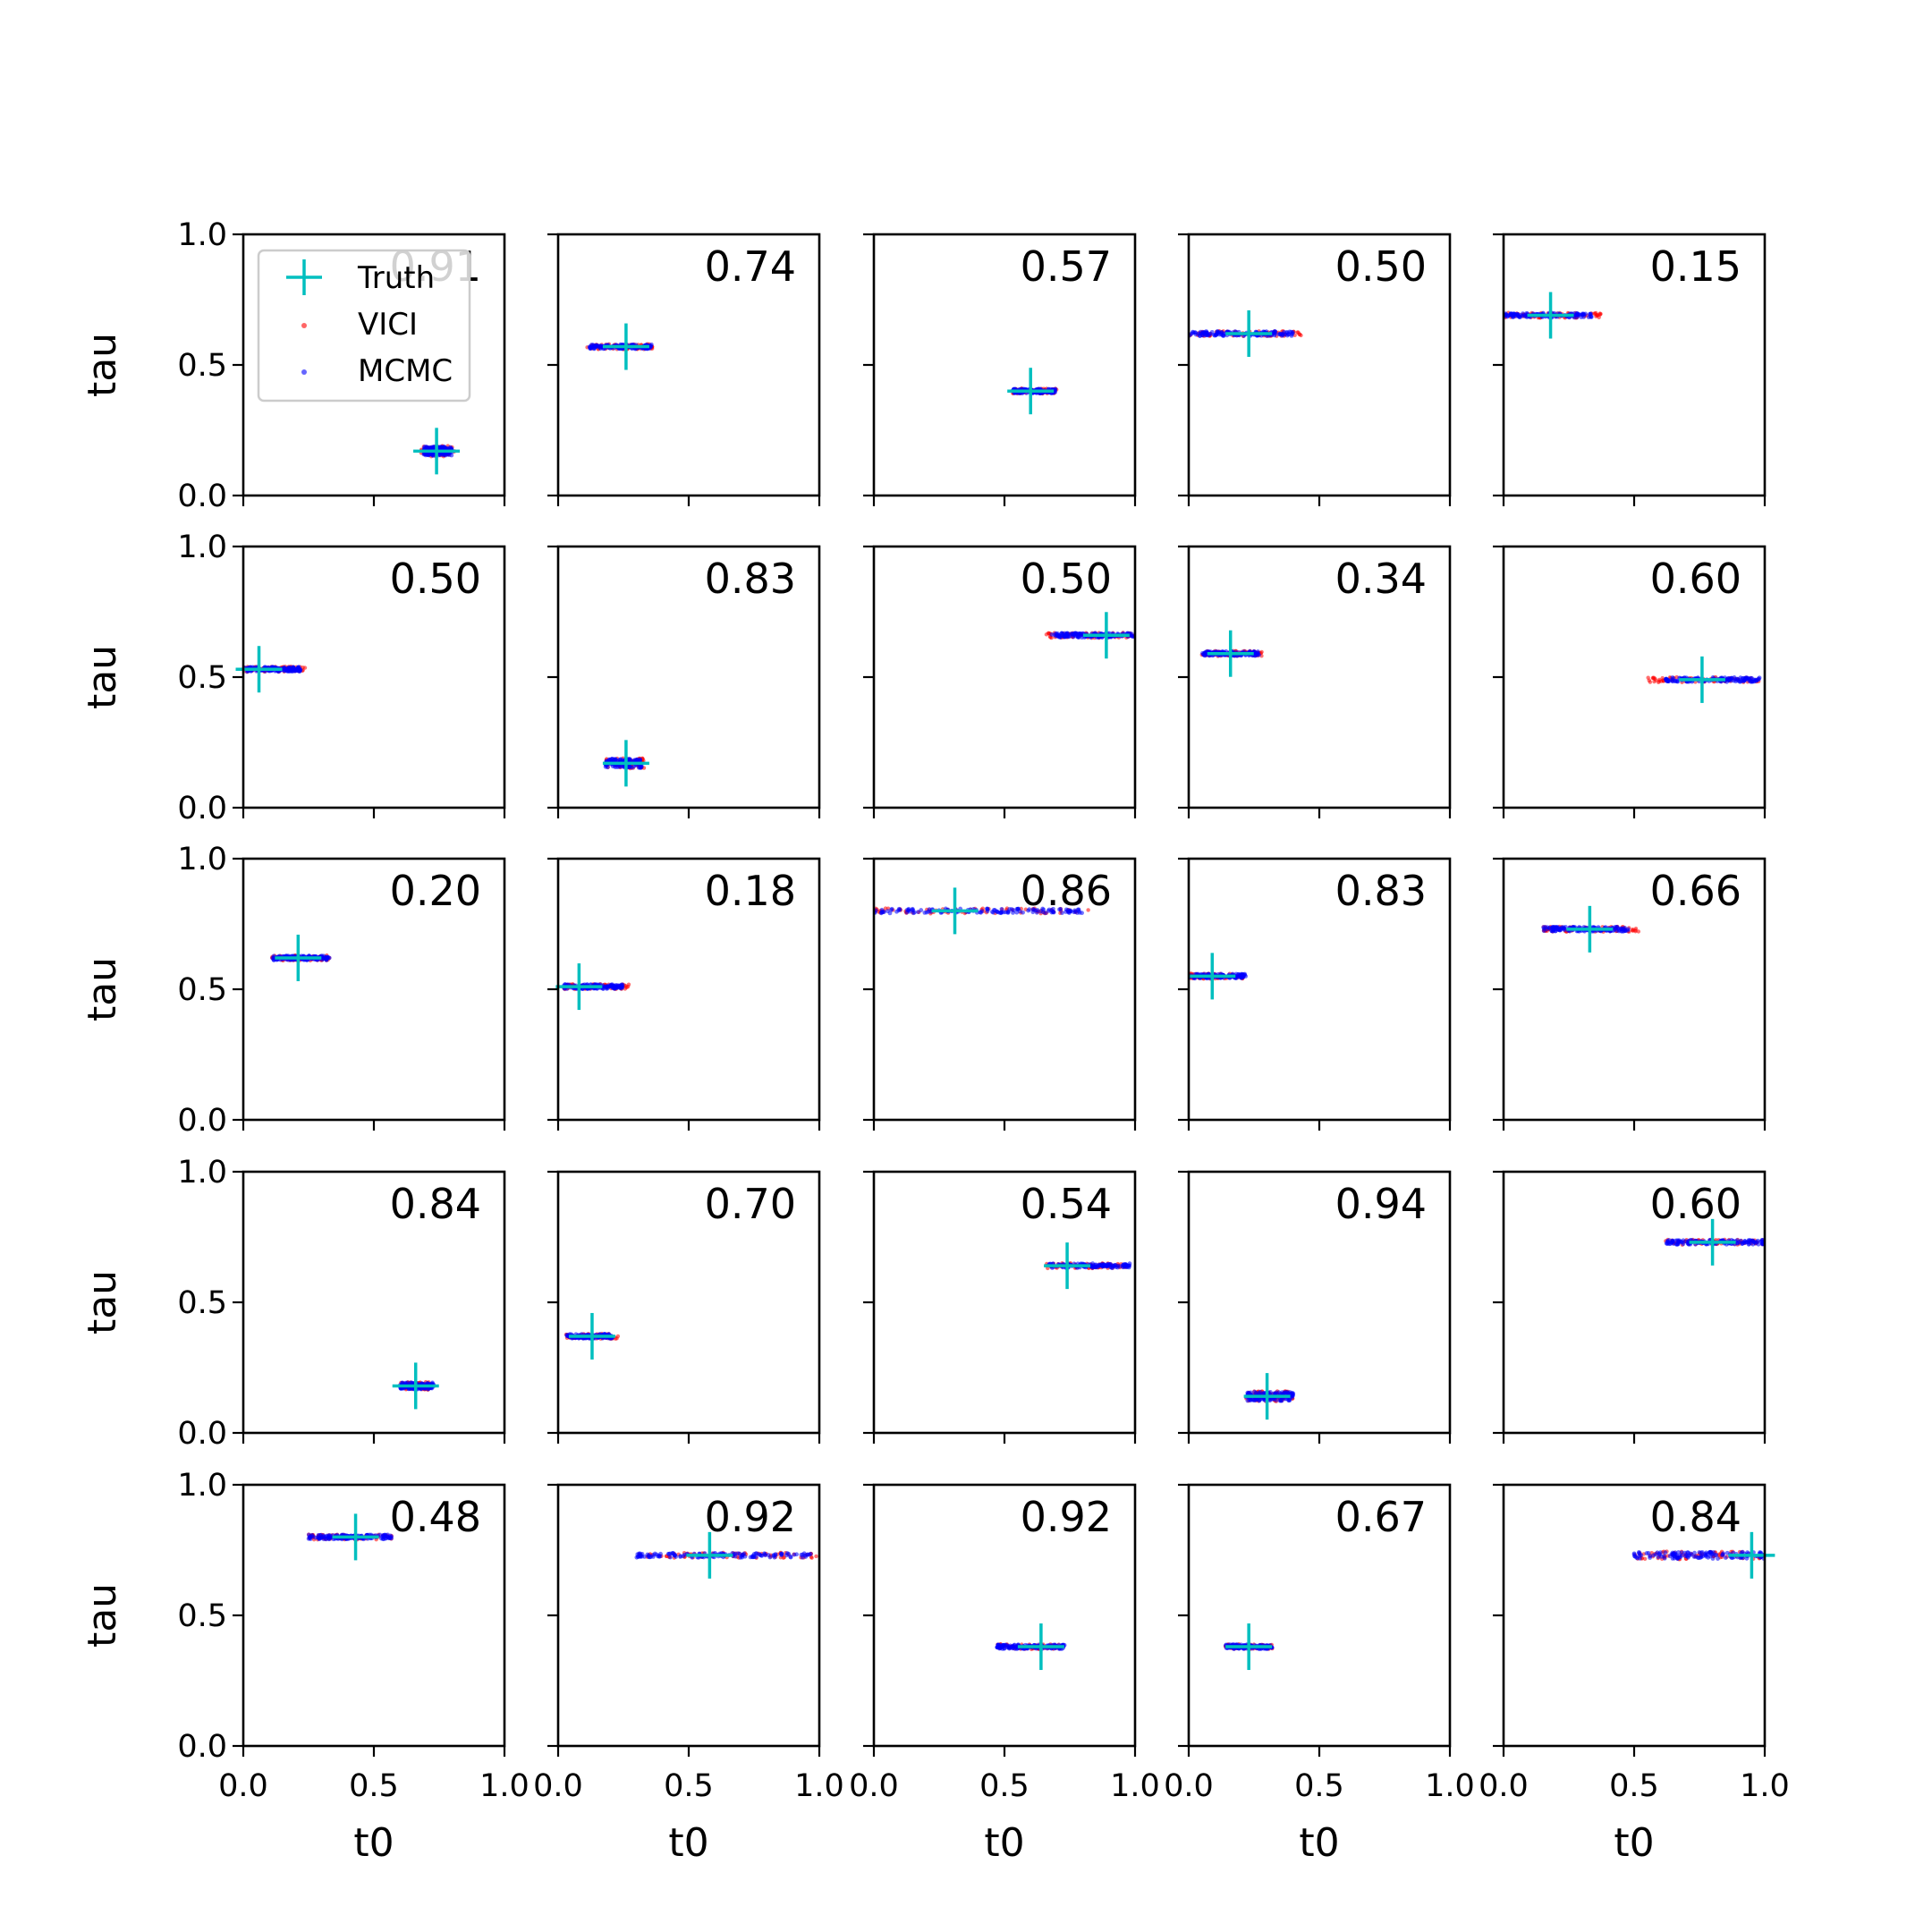  I want to click on legend-vici-marker, so click(304, 325).